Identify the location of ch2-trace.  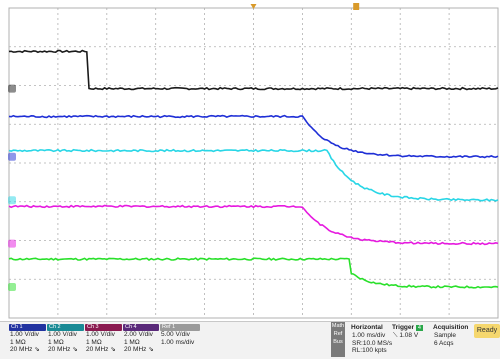
(253, 136).